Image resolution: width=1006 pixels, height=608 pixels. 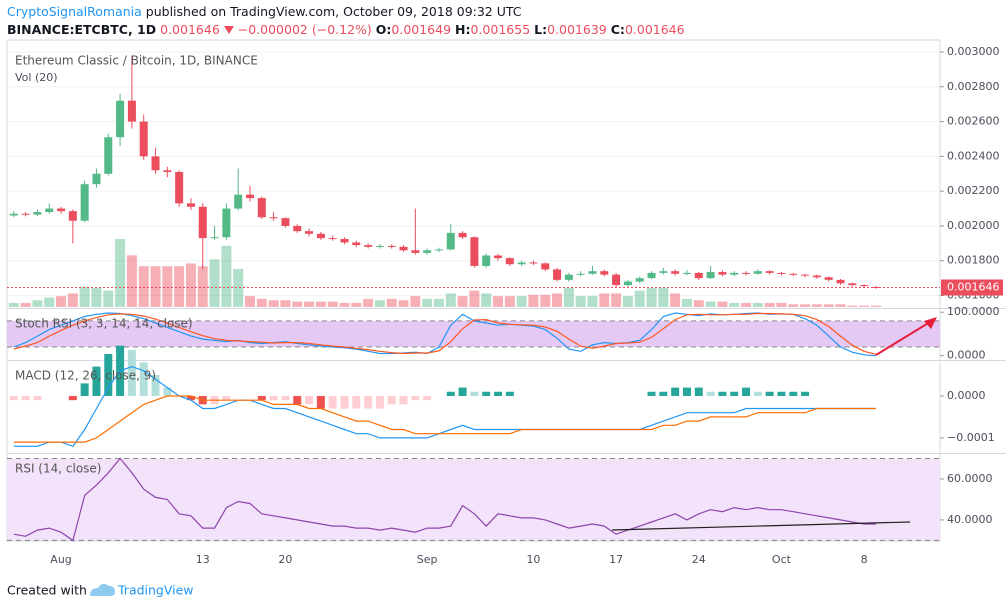 What do you see at coordinates (58, 469) in the screenshot?
I see `pane-title: RSI (14, close)` at bounding box center [58, 469].